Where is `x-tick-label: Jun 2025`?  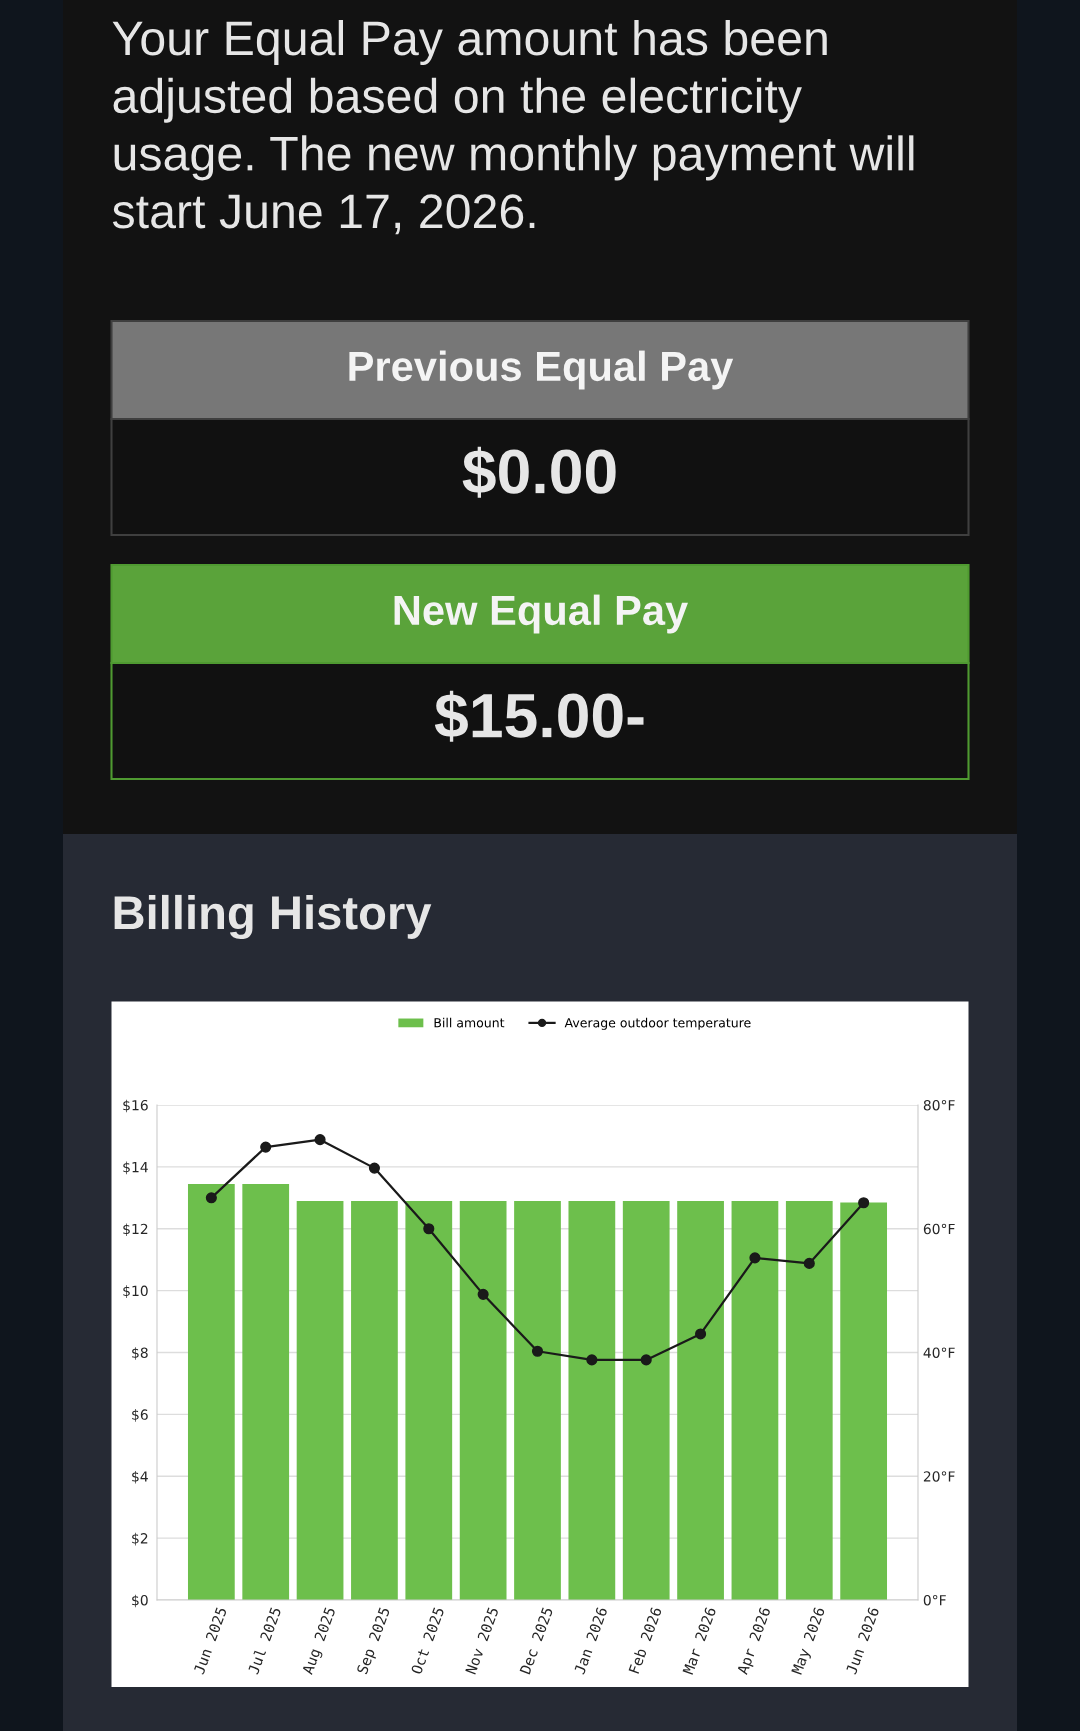 x-tick-label: Jun 2025 is located at coordinates (210, 1640).